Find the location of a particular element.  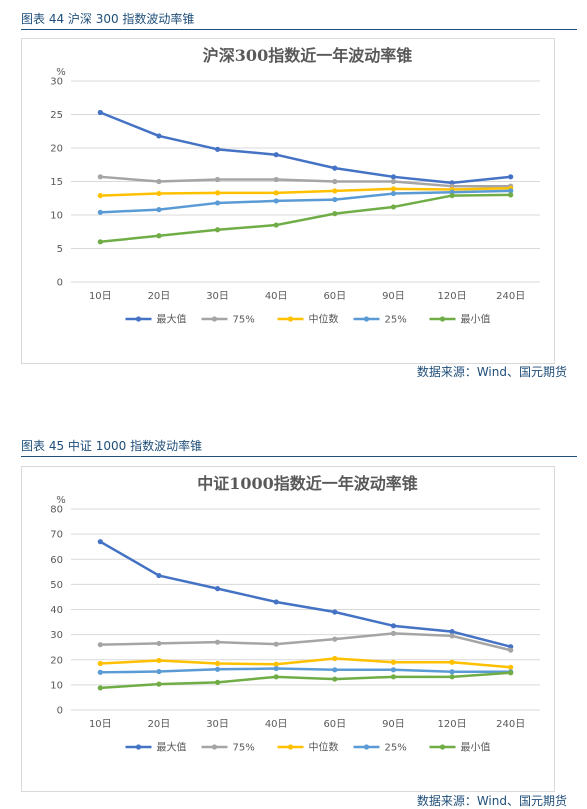

legend-label: 最小值 is located at coordinates (476, 747).